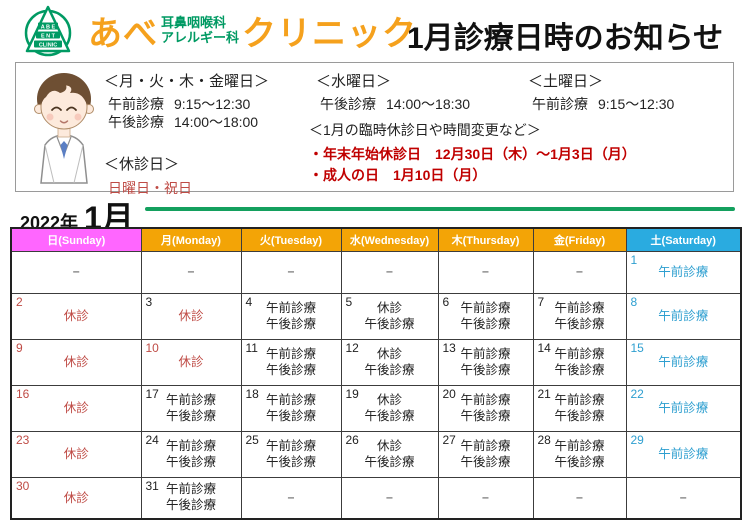  I want to click on calendar-cell: 29 午前診療, so click(683, 454).